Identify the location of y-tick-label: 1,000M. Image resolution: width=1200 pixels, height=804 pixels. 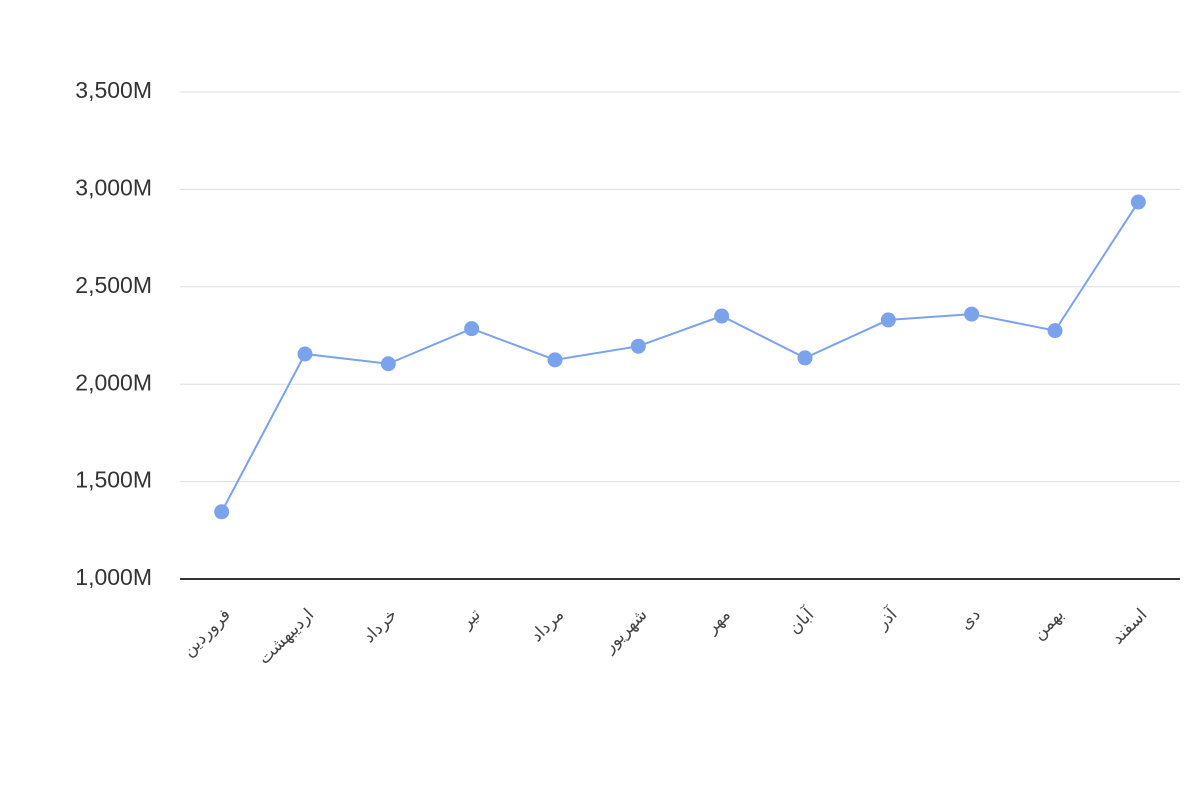
(113, 577).